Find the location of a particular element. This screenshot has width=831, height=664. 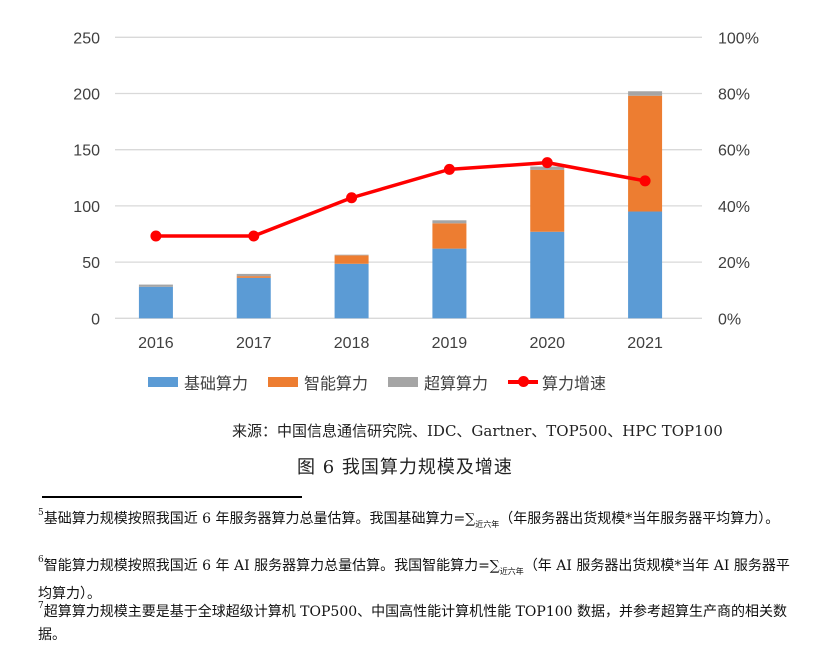

legend-item-basic: 基础算力 is located at coordinates (198, 382).